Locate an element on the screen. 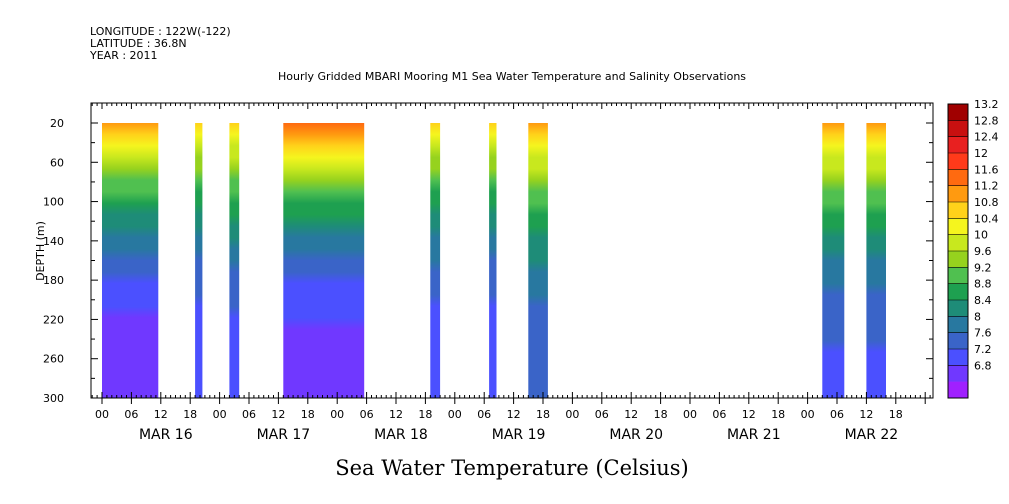  colorbar-label: 12.4 is located at coordinates (986, 137).